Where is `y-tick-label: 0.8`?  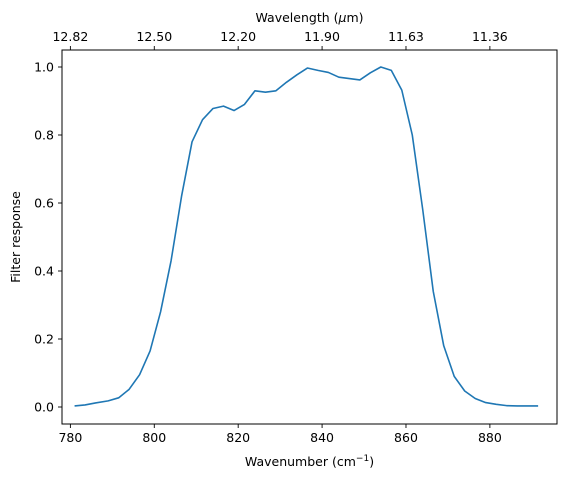
y-tick-label: 0.8 is located at coordinates (44, 135).